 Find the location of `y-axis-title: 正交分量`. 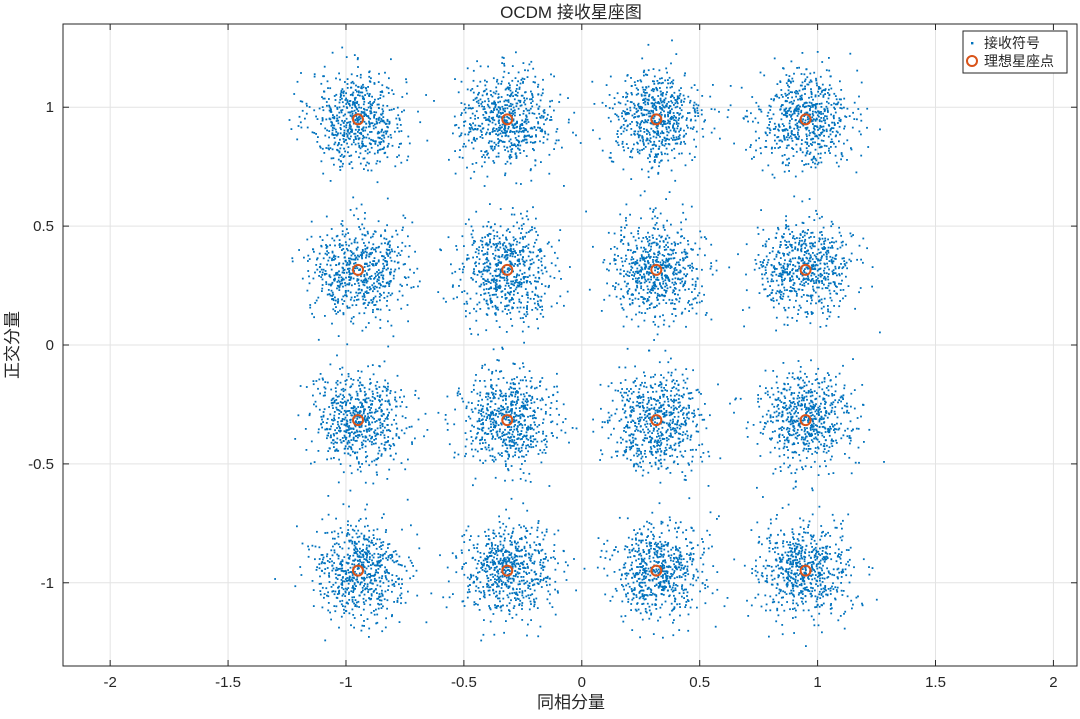

y-axis-title: 正交分量 is located at coordinates (12, 345).